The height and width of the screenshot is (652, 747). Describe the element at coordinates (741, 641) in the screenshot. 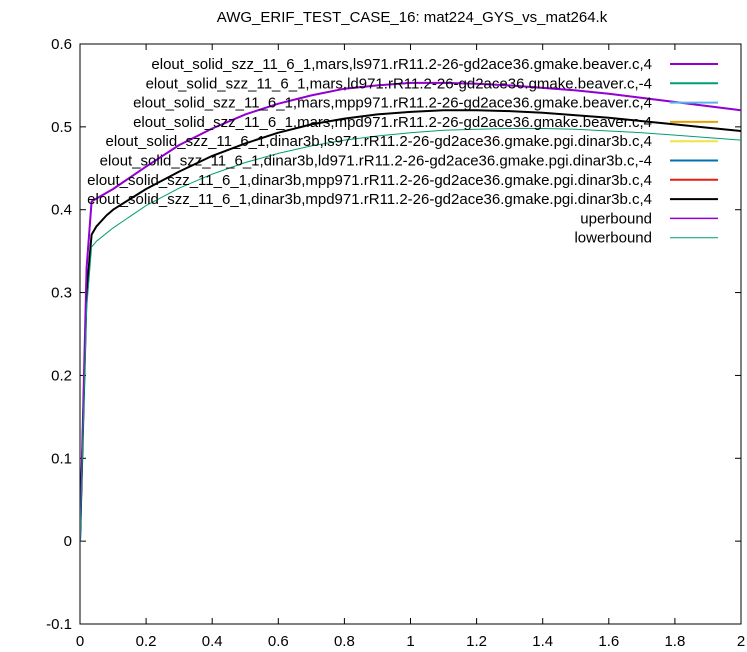

I see `x-tick-label: 2` at that location.